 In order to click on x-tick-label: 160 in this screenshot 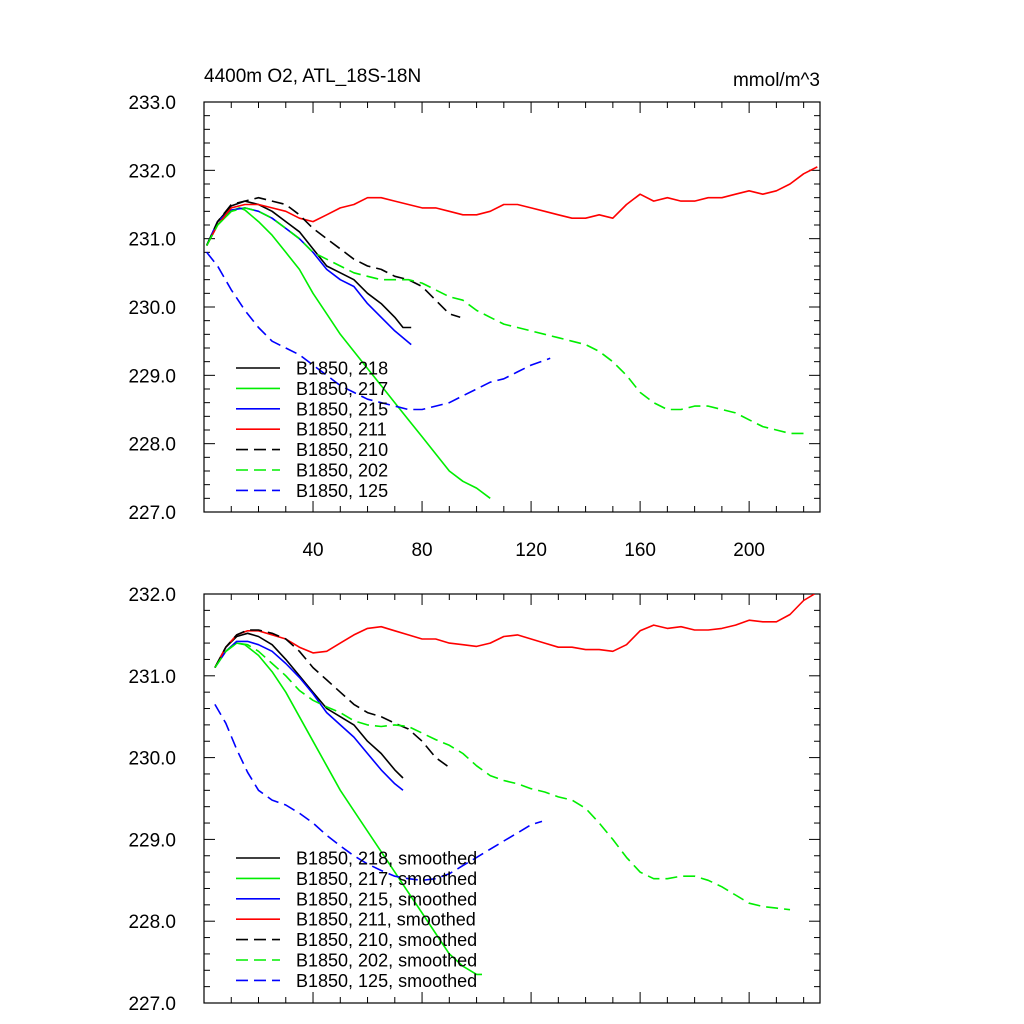, I will do `click(640, 550)`.